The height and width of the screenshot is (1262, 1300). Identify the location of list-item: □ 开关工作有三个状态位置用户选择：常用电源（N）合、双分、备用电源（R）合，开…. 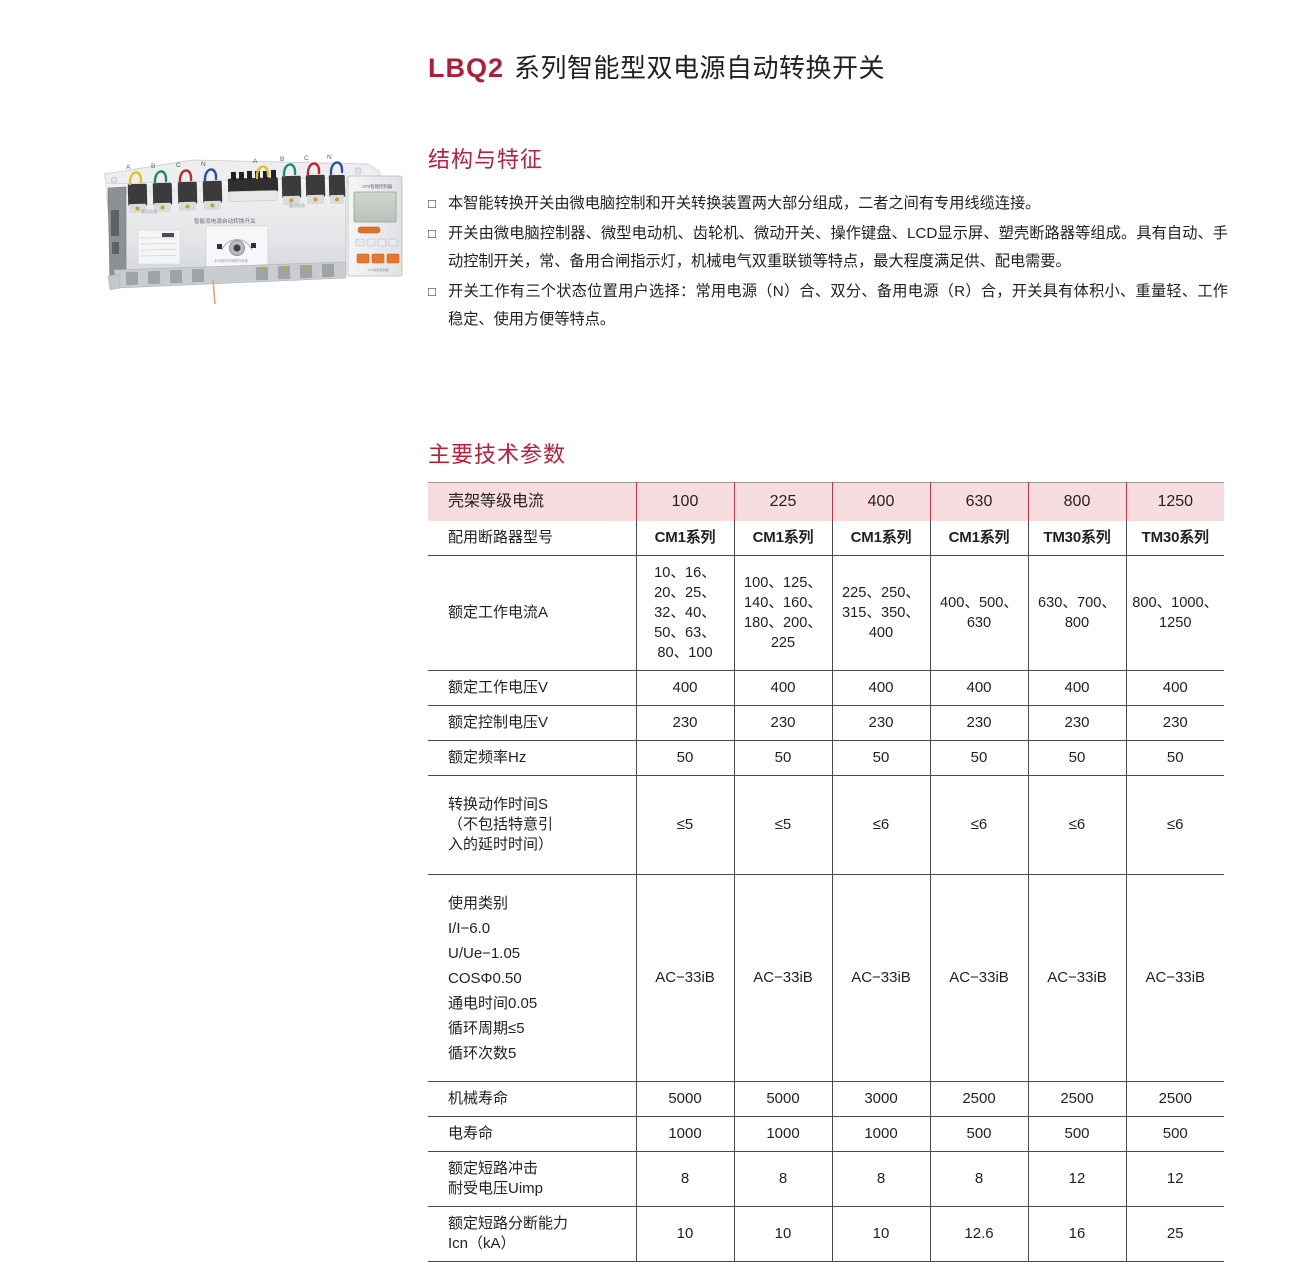
(828, 306).